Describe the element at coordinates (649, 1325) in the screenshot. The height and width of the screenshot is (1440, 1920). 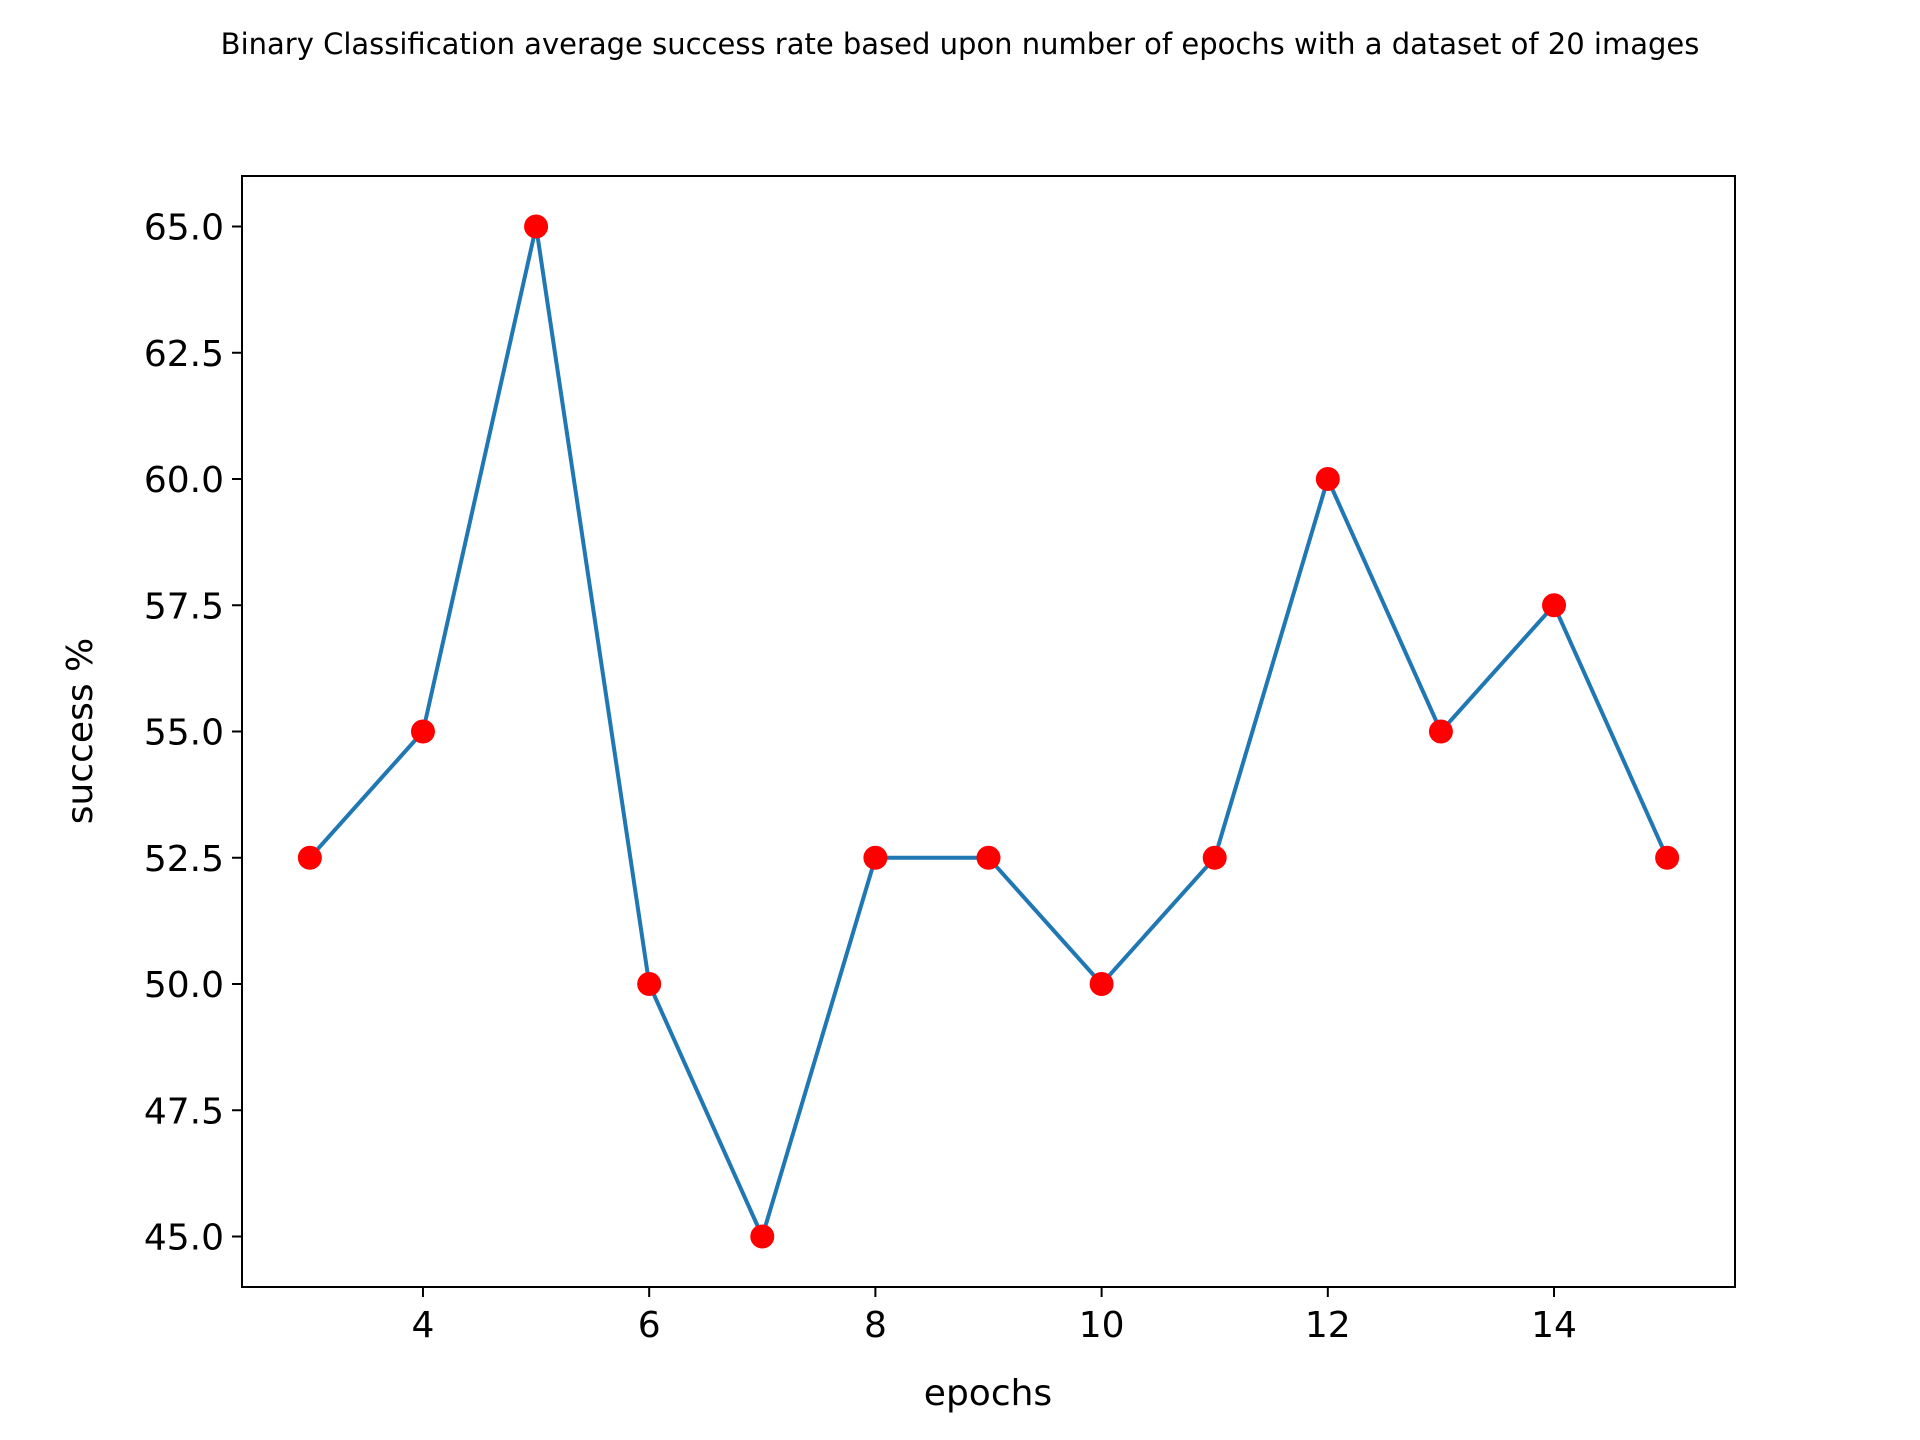
I see `x-tick-label: 6` at that location.